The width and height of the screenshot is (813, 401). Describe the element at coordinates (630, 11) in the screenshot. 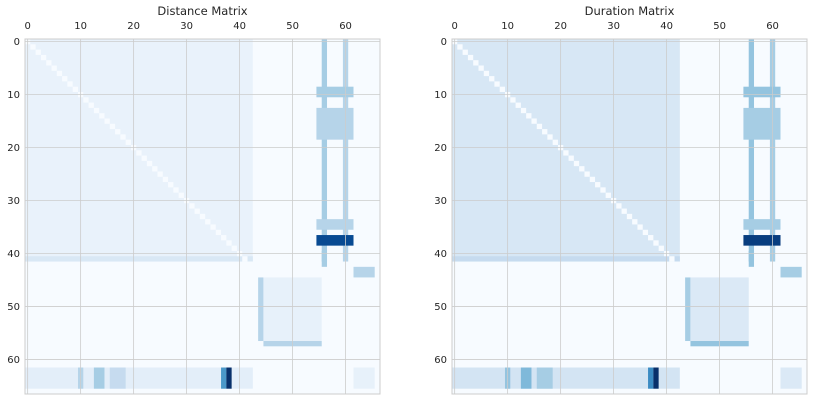

I see `chart-title: Duration Matrix` at that location.